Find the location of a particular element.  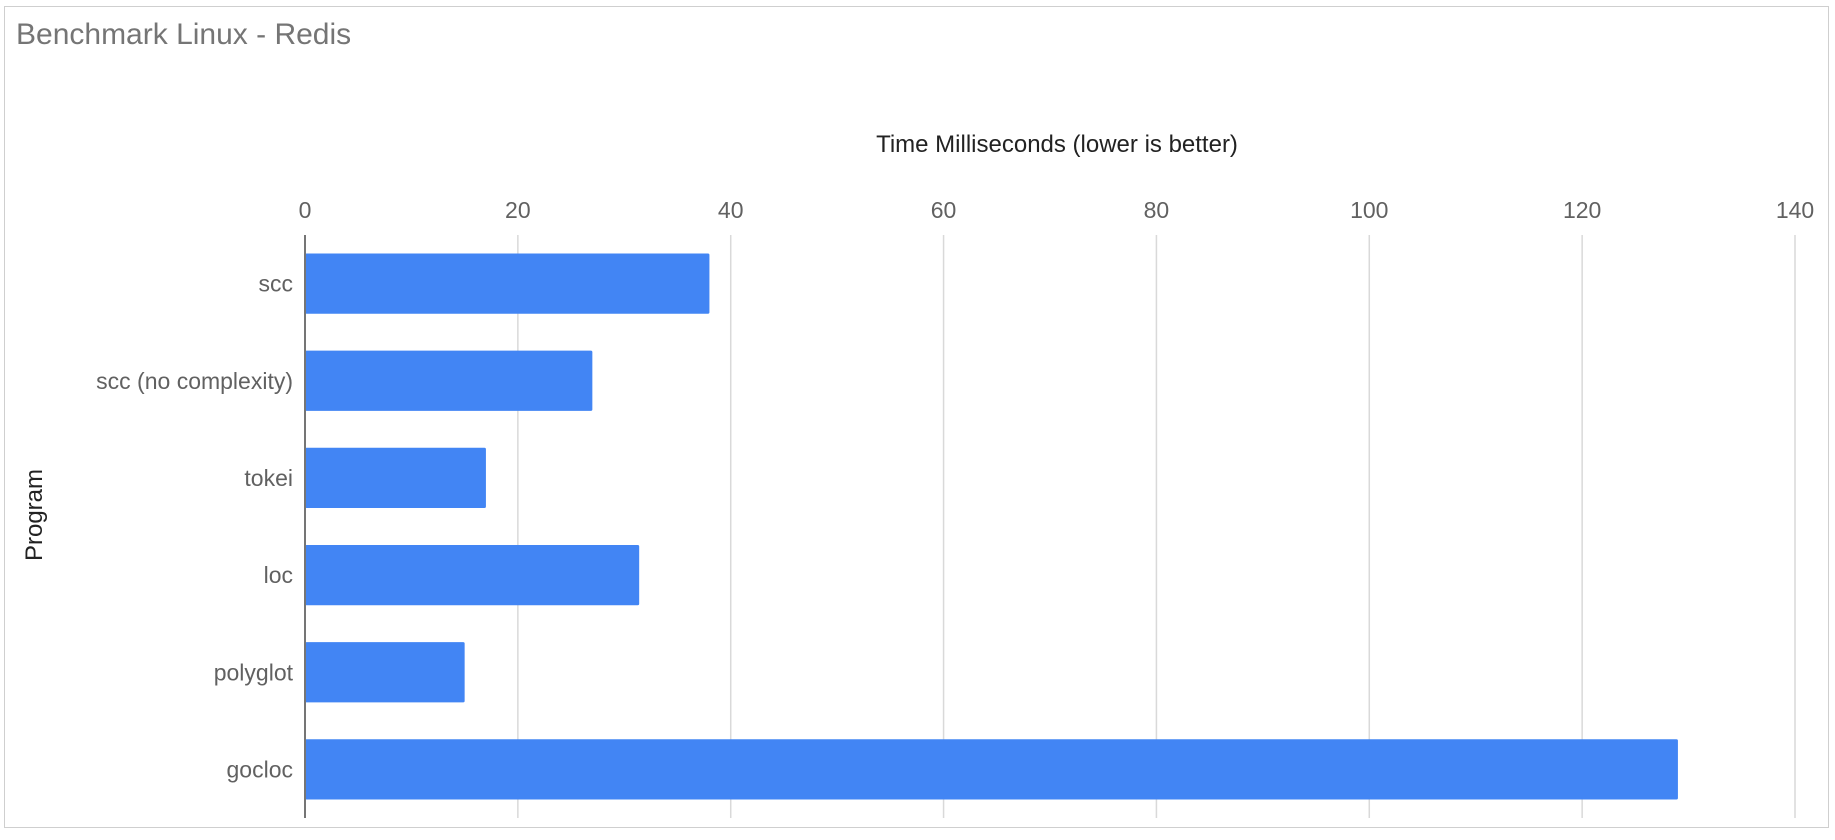

x-tick-label: 40 is located at coordinates (731, 210).